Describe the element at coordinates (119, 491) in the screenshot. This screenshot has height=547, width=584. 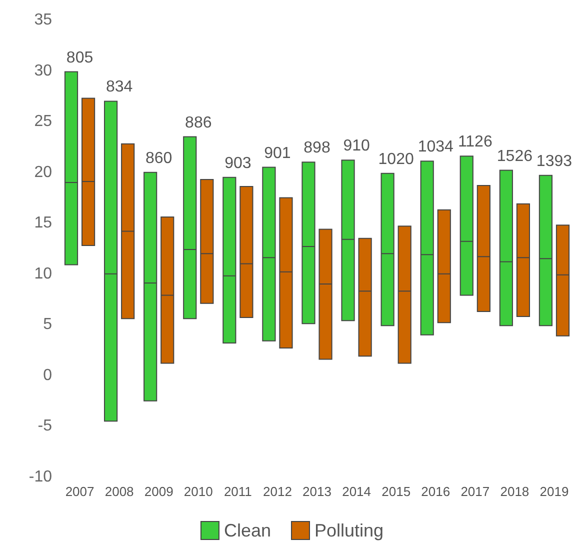
I see `x-tick-label: 2008` at that location.